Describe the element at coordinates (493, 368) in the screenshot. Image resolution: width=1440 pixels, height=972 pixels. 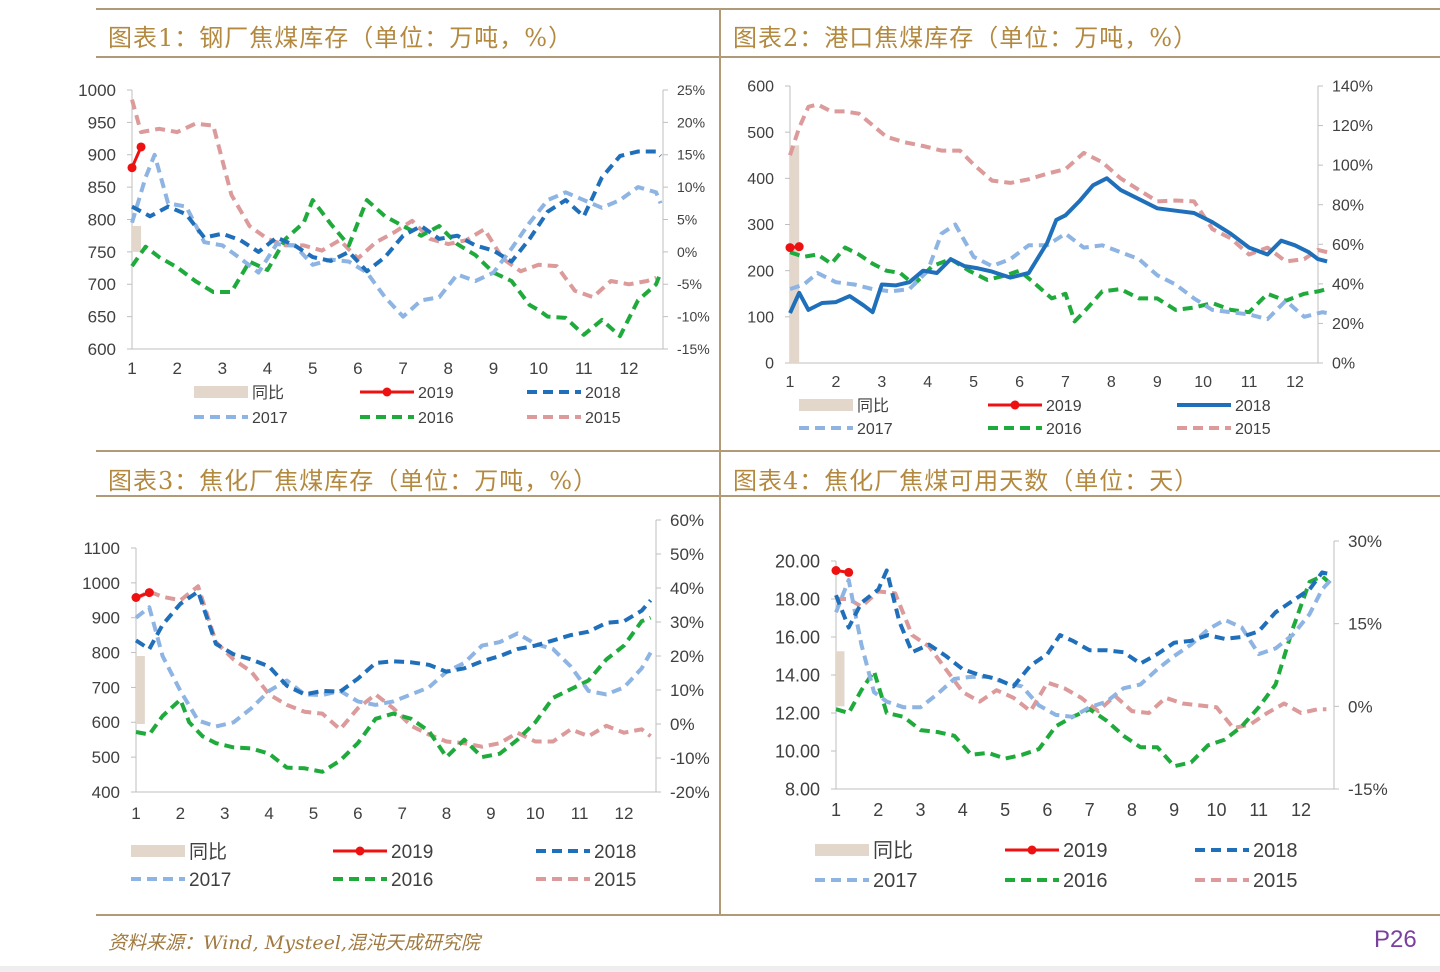
I see `x-tick-label: 9` at that location.